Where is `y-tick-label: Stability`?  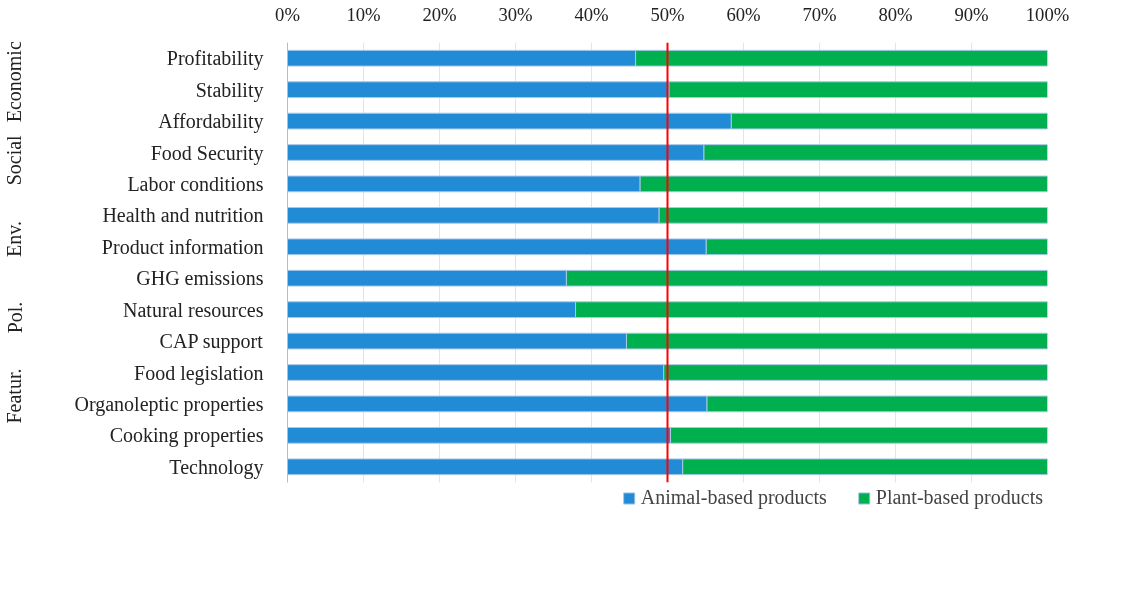 y-tick-label: Stability is located at coordinates (229, 90).